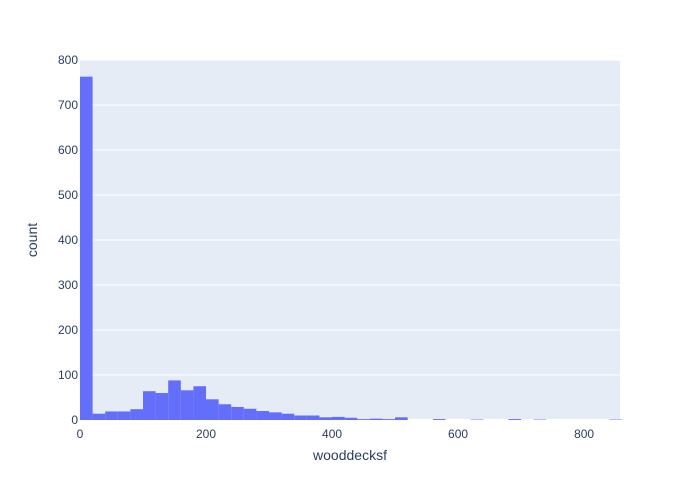 The height and width of the screenshot is (500, 700). Describe the element at coordinates (80, 434) in the screenshot. I see `x-tick-label: 0` at that location.